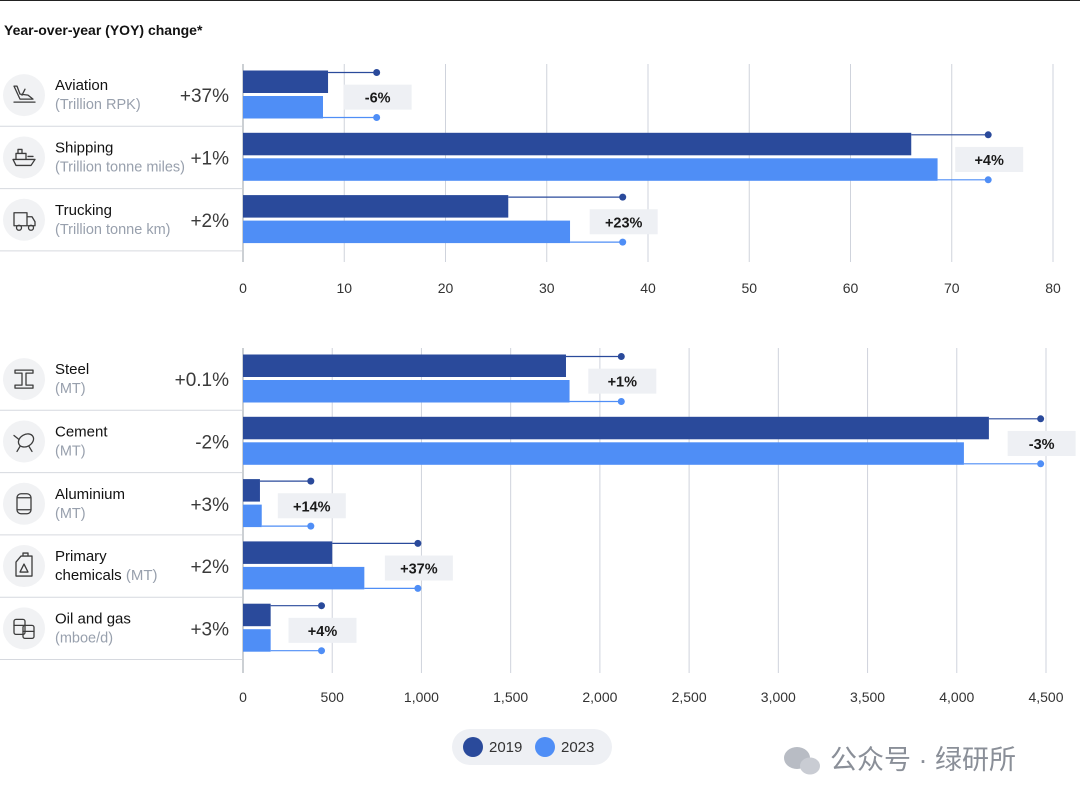 The height and width of the screenshot is (808, 1080). What do you see at coordinates (72, 369) in the screenshot?
I see `category-label: Steel` at bounding box center [72, 369].